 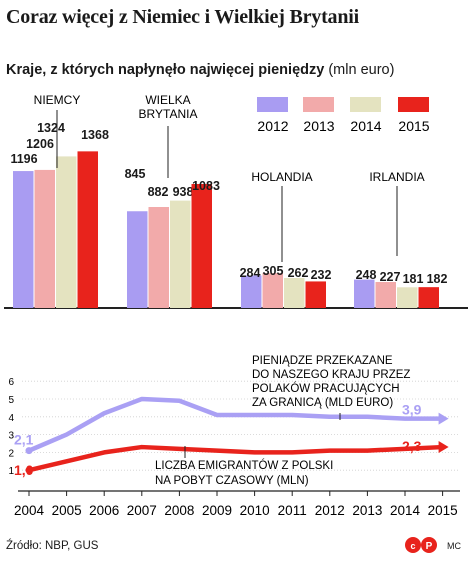 What do you see at coordinates (11, 418) in the screenshot?
I see `y-tick-label: 4` at bounding box center [11, 418].